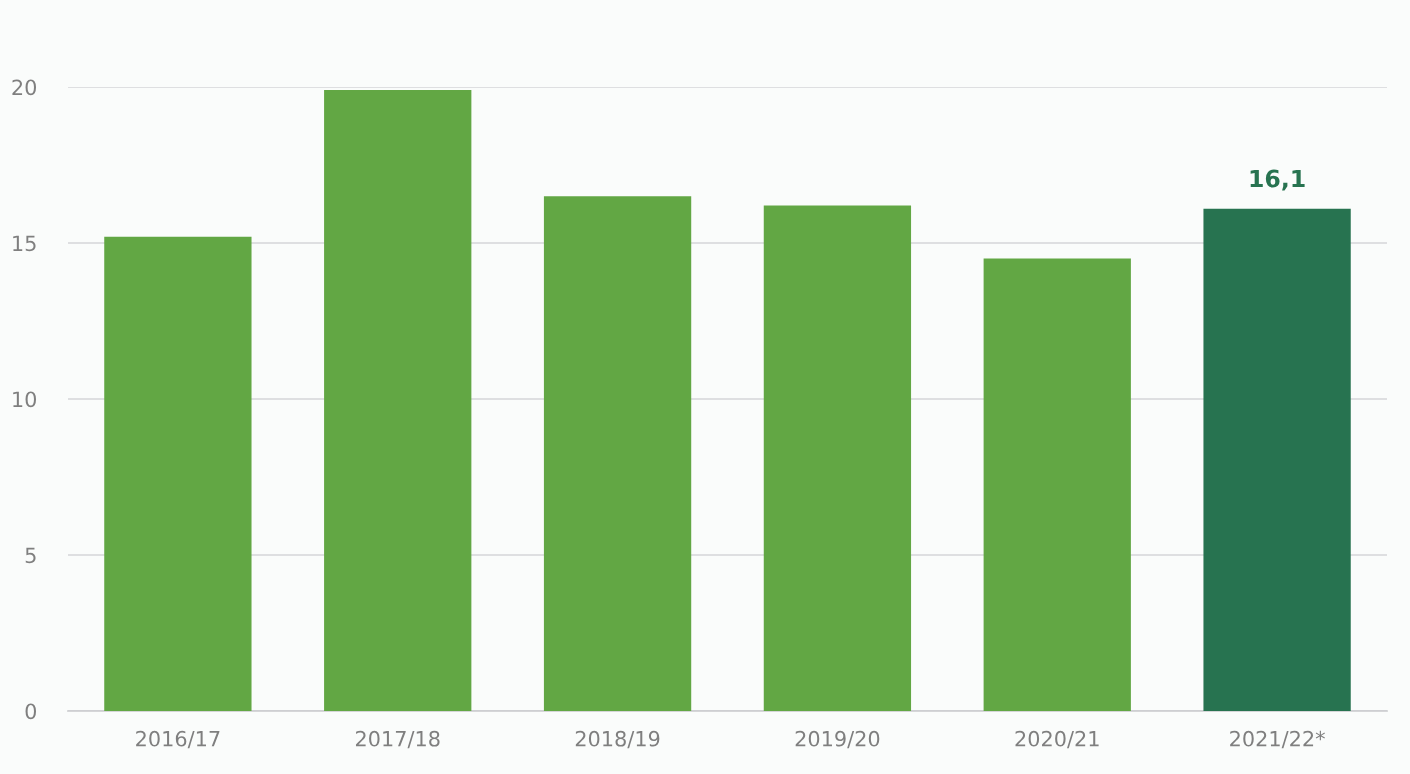 The image size is (1410, 774). Describe the element at coordinates (1277, 739) in the screenshot. I see `x-tick-label: 2021/22*` at that location.